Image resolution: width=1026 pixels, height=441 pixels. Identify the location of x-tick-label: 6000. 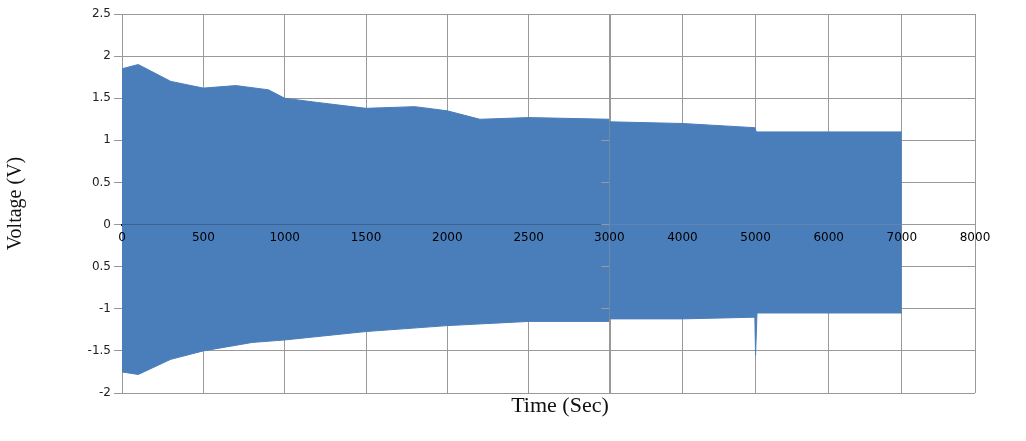
(828, 236).